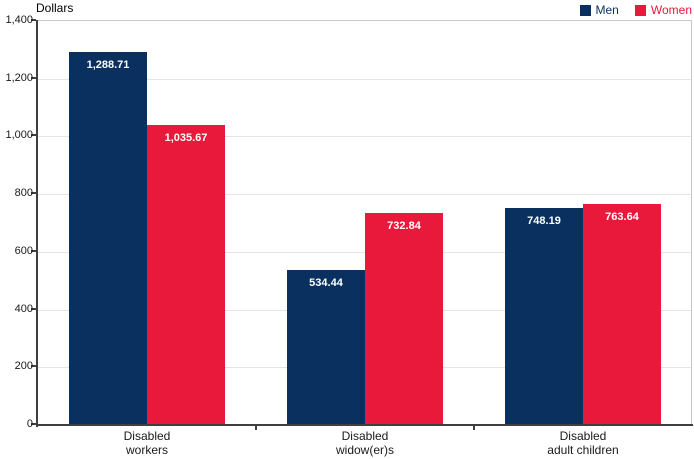  I want to click on bar-men-group1, so click(108, 238).